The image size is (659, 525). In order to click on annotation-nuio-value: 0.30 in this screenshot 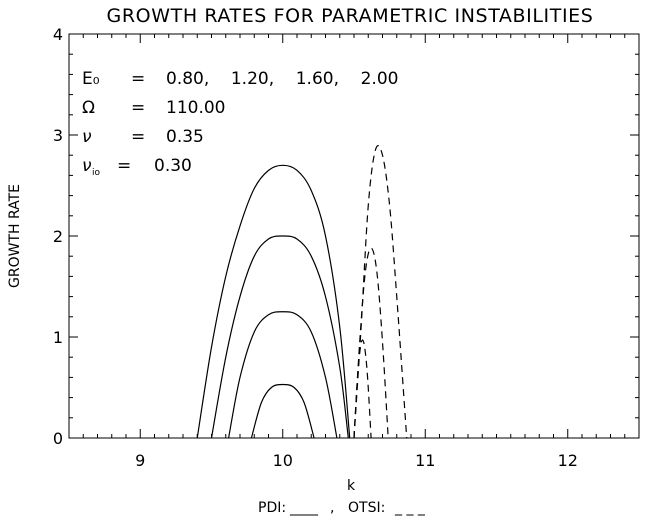, I will do `click(173, 166)`.